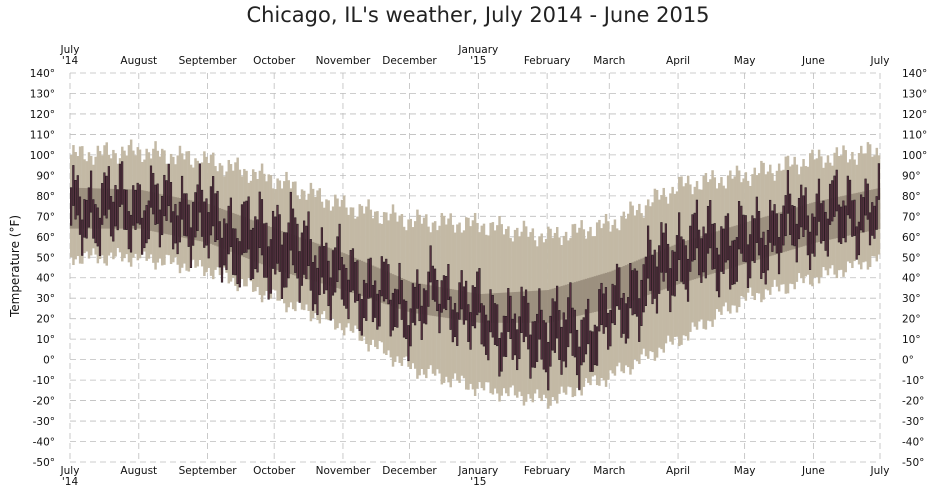 The width and height of the screenshot is (932, 494). What do you see at coordinates (547, 471) in the screenshot?
I see `x-tick-label-bottom: February` at bounding box center [547, 471].